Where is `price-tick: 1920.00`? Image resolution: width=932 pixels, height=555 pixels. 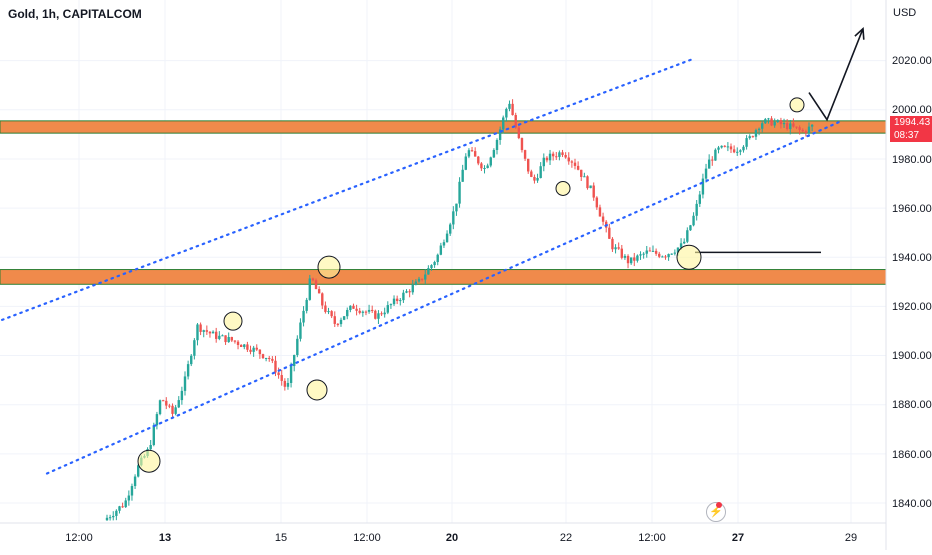 price-tick: 1920.00 is located at coordinates (912, 307).